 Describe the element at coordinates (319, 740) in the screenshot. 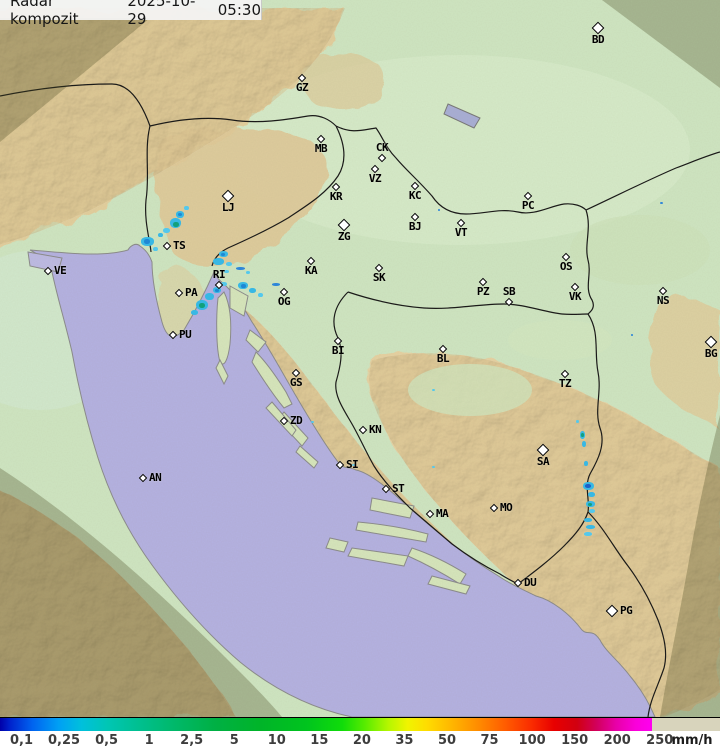

I see `legend-tick: 15` at that location.